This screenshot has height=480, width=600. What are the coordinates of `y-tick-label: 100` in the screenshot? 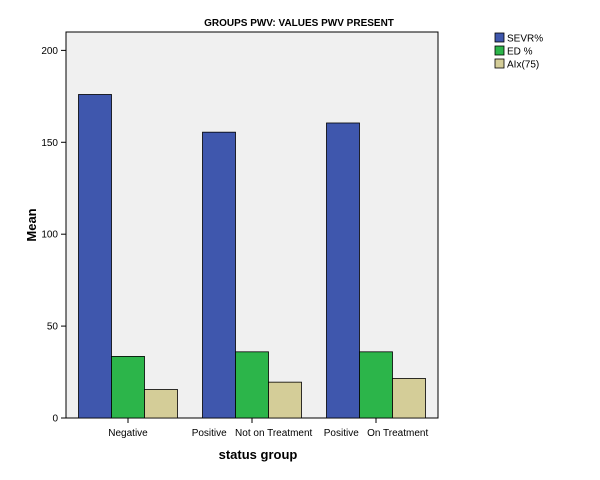 It's located at (49, 235).